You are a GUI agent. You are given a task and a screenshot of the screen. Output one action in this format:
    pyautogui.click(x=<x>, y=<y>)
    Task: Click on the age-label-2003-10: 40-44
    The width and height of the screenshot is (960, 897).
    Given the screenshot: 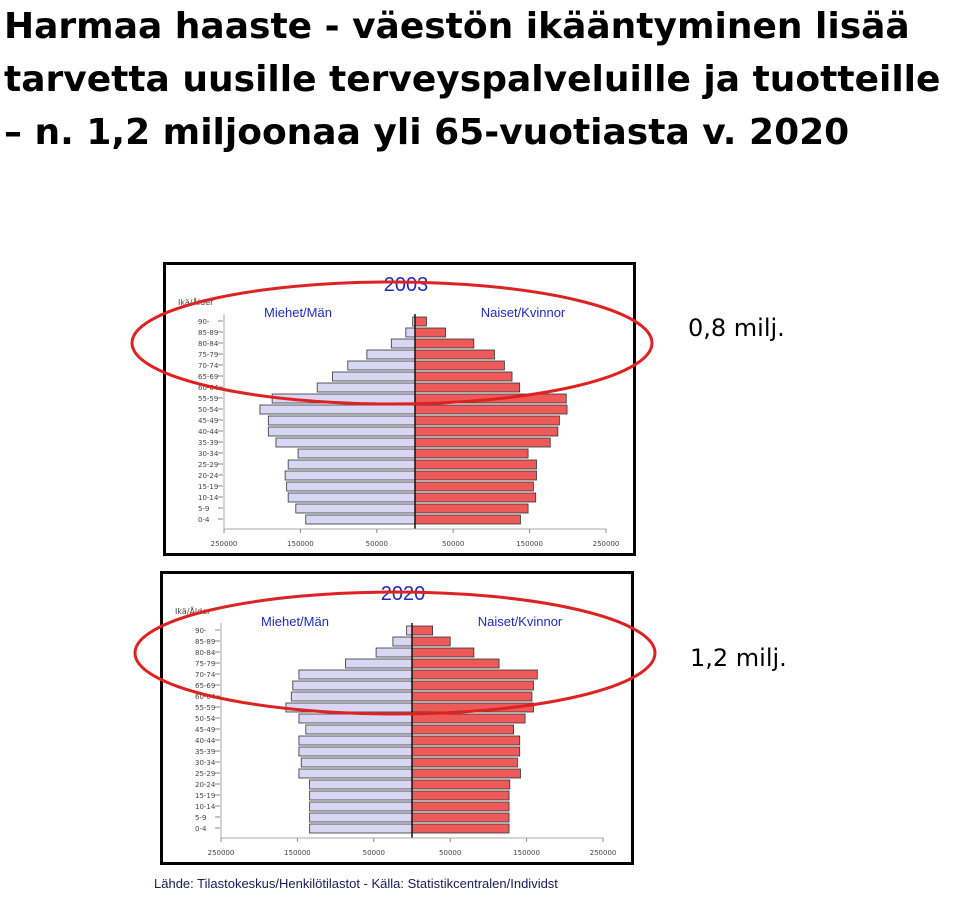 What is the action you would take?
    pyautogui.click(x=208, y=432)
    